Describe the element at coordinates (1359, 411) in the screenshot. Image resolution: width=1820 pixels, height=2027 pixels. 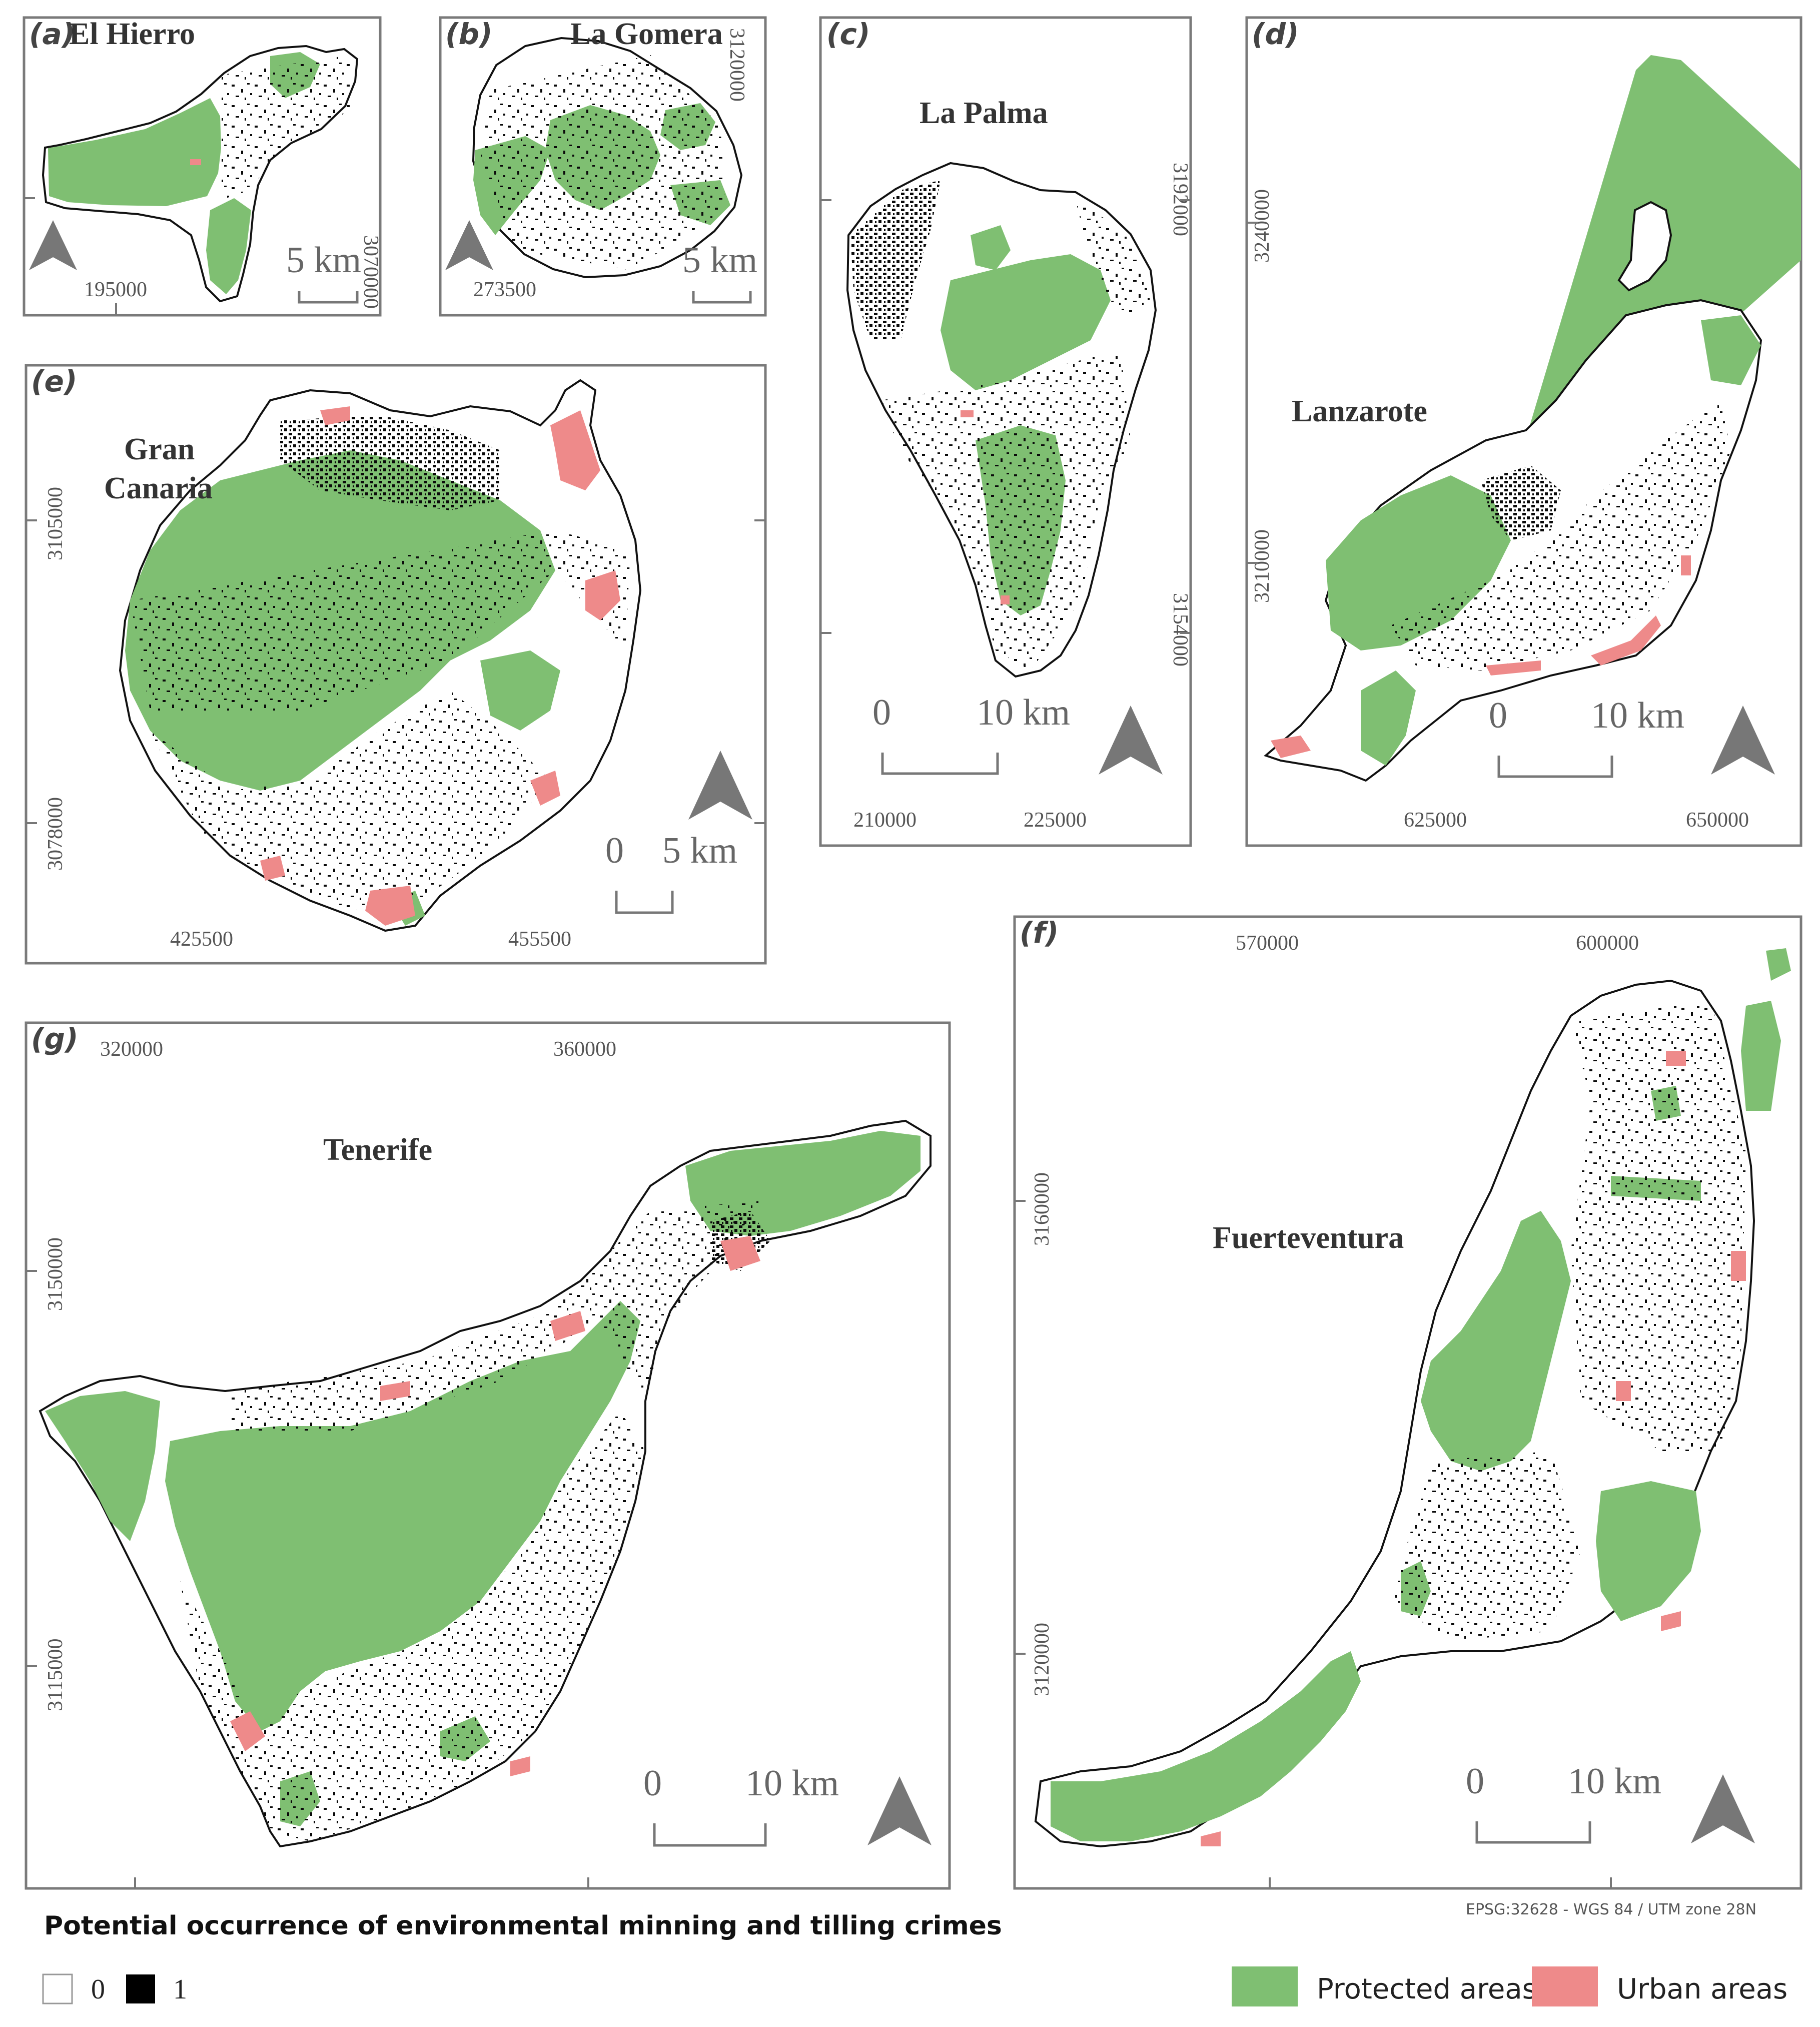
I see `panel-d-title: Lanzarote` at that location.